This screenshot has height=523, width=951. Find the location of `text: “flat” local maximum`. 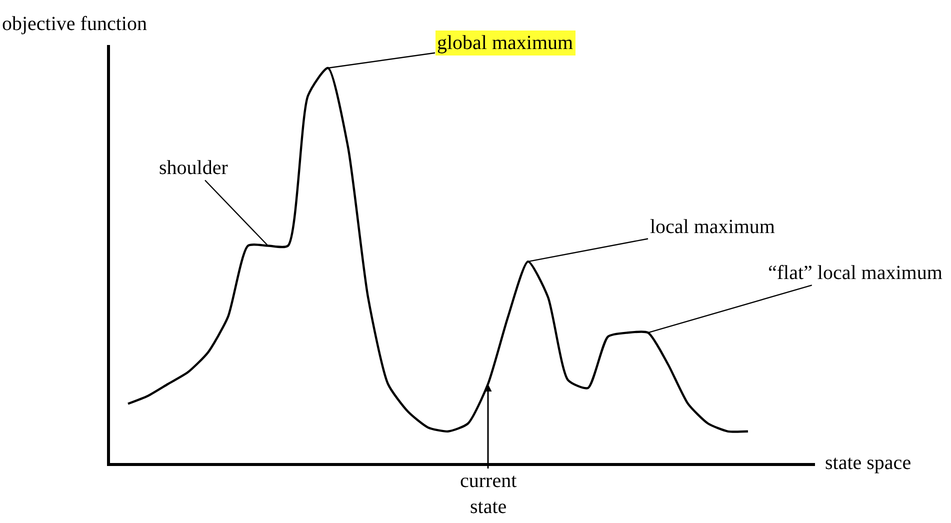

text: “flat” local maximum is located at coordinates (855, 273).